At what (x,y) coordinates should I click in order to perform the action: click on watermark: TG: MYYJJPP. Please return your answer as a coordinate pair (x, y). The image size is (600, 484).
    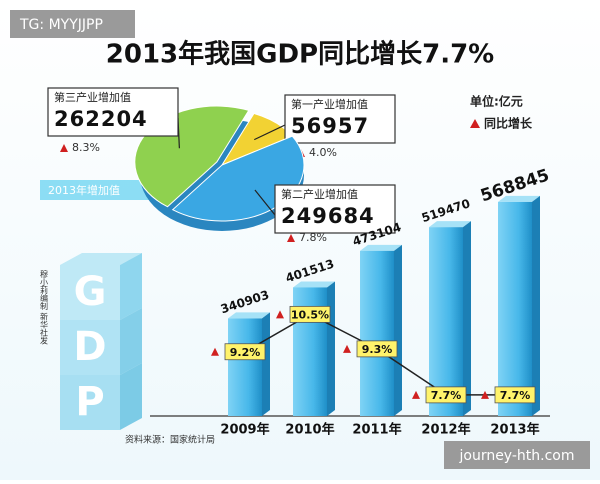
    Looking at the image, I should click on (61, 25).